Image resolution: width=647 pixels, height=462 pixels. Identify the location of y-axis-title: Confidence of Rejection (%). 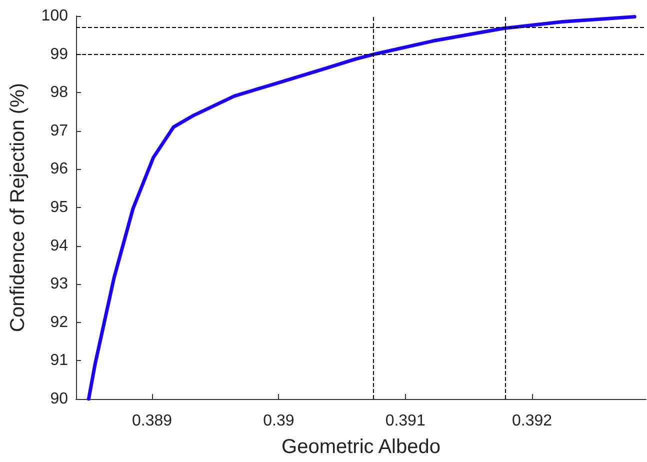
(18, 207).